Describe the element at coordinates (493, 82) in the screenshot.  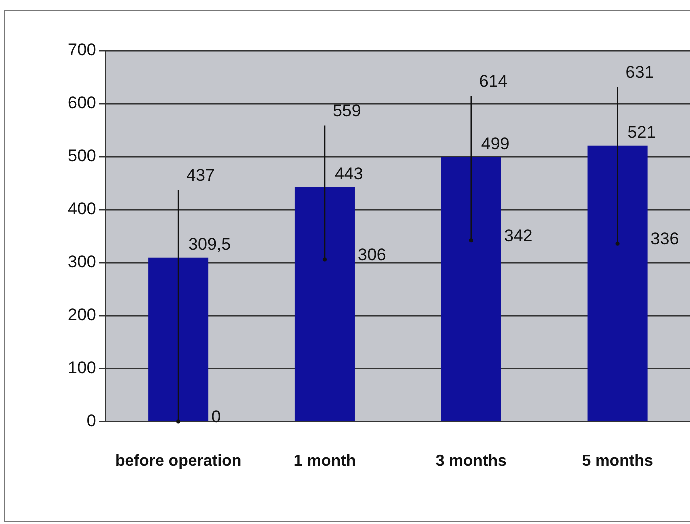
I see `annotation: 614` at that location.